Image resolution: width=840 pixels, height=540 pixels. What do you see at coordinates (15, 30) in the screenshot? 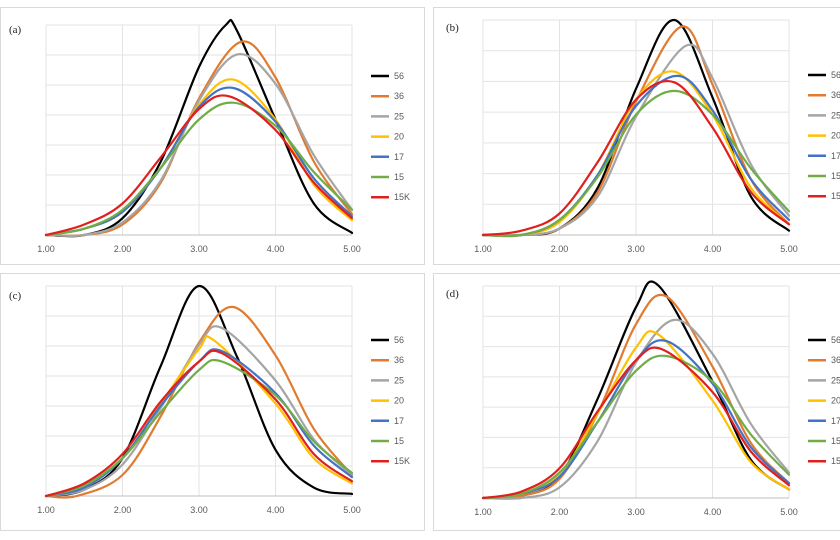
I see `panel-label-a: (a)` at bounding box center [15, 30].